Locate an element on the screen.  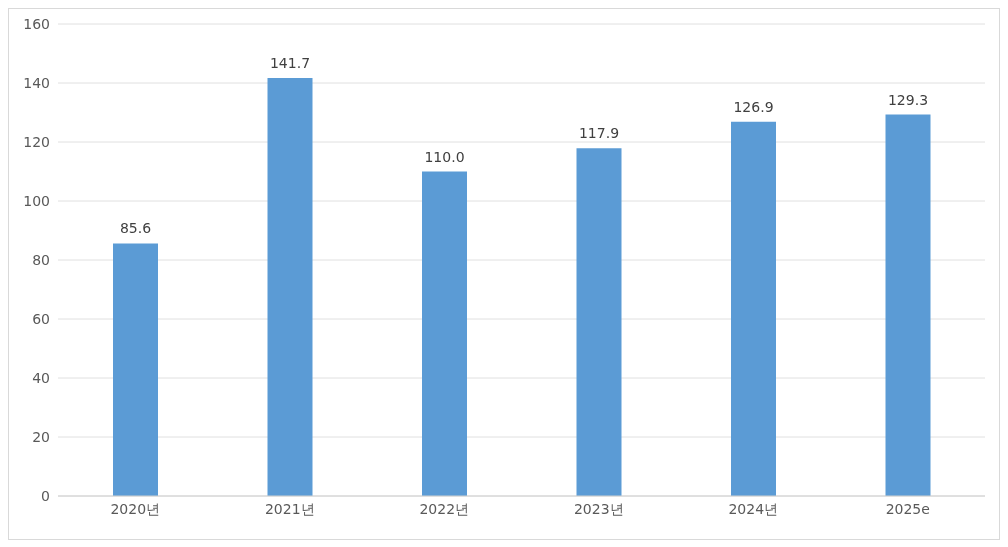
y-tick-label: 40 is located at coordinates (41, 377).